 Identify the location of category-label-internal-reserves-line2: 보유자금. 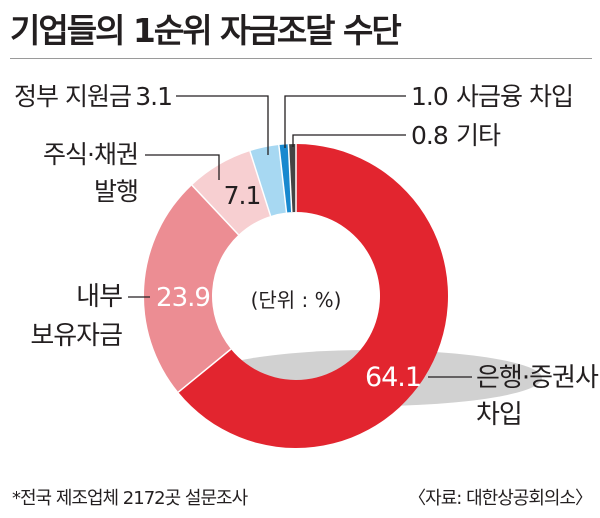
(76, 336).